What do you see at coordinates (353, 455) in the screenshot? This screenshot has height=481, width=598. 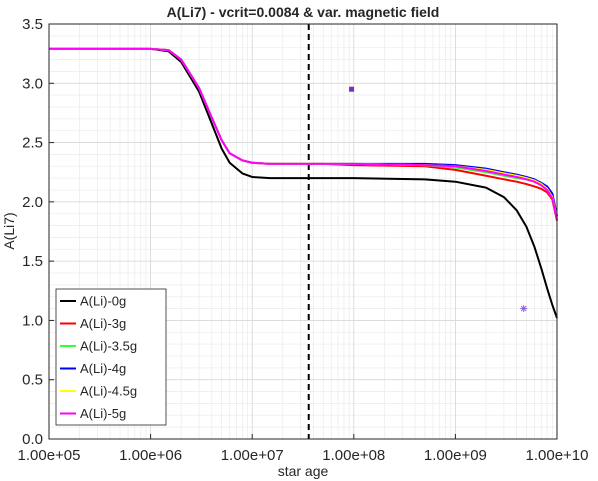 I see `x-tick-label: 1.00e+08` at bounding box center [353, 455].